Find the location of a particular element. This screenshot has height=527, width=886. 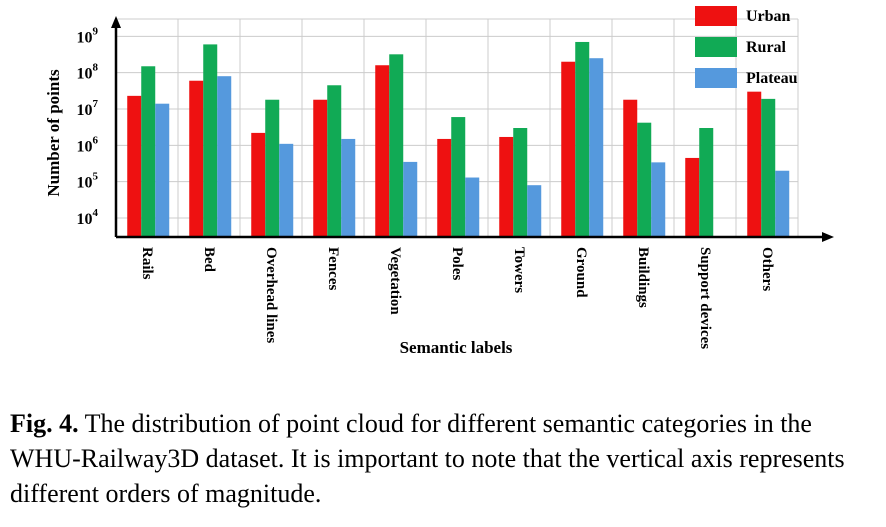

legend-label-rural: Rural is located at coordinates (766, 47).